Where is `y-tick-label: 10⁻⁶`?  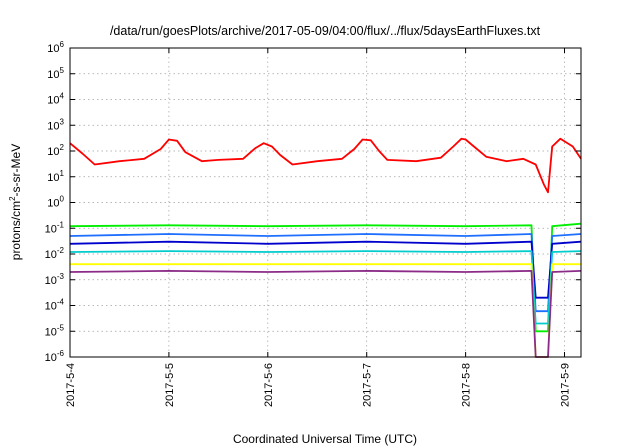
y-tick-label: 10⁻⁶ is located at coordinates (55, 356).